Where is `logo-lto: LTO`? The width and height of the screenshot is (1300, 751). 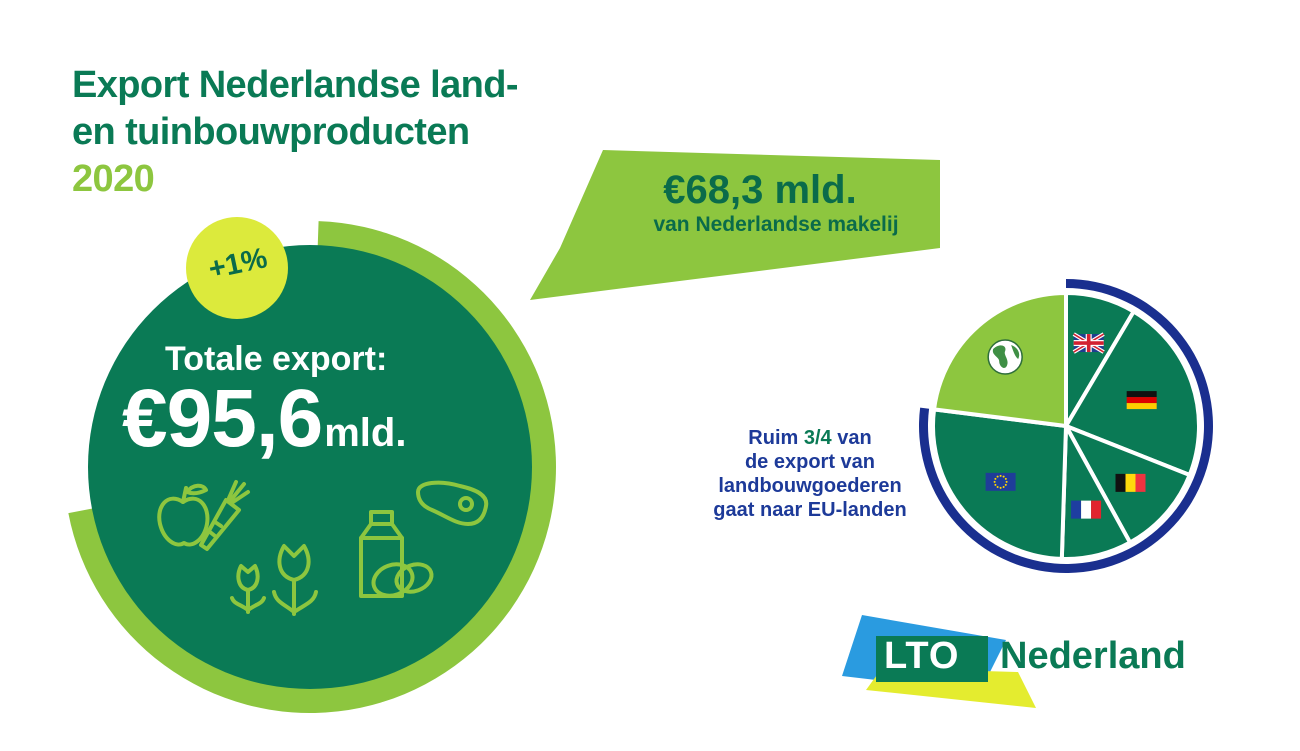 logo-lto: LTO is located at coordinates (922, 656).